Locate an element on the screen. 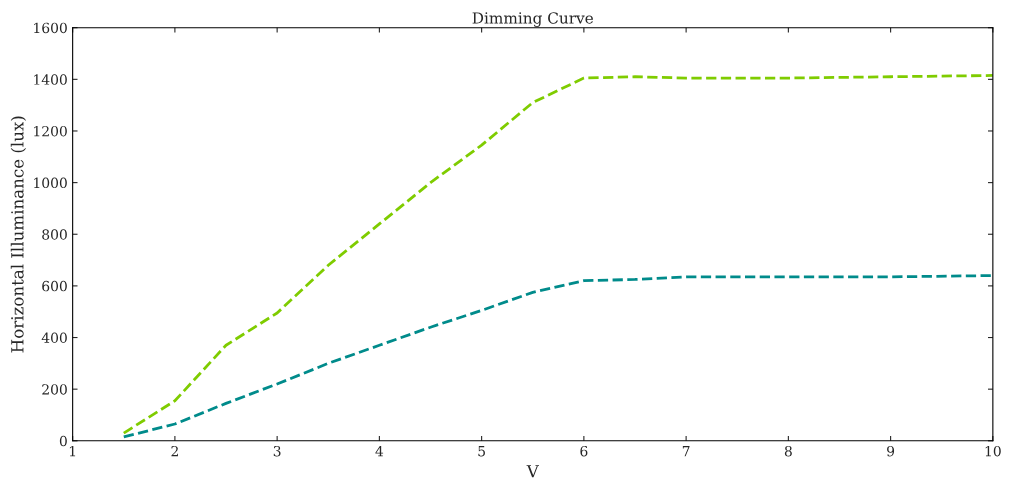 The width and height of the screenshot is (1009, 486). y-tick-label: 200 is located at coordinates (54, 389).